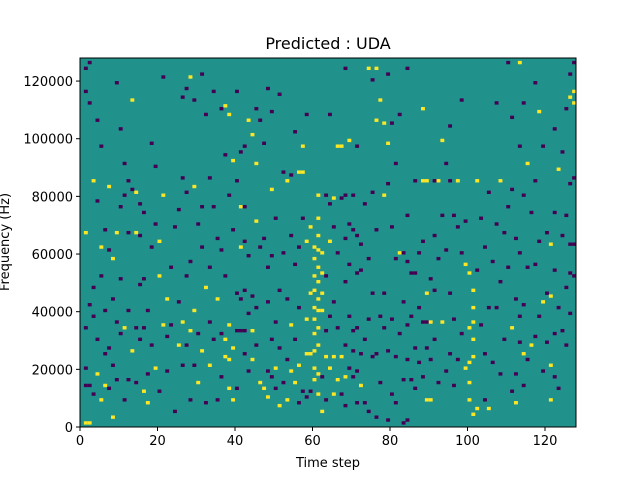  I want to click on y-tick-label: 20000, so click(52, 370).